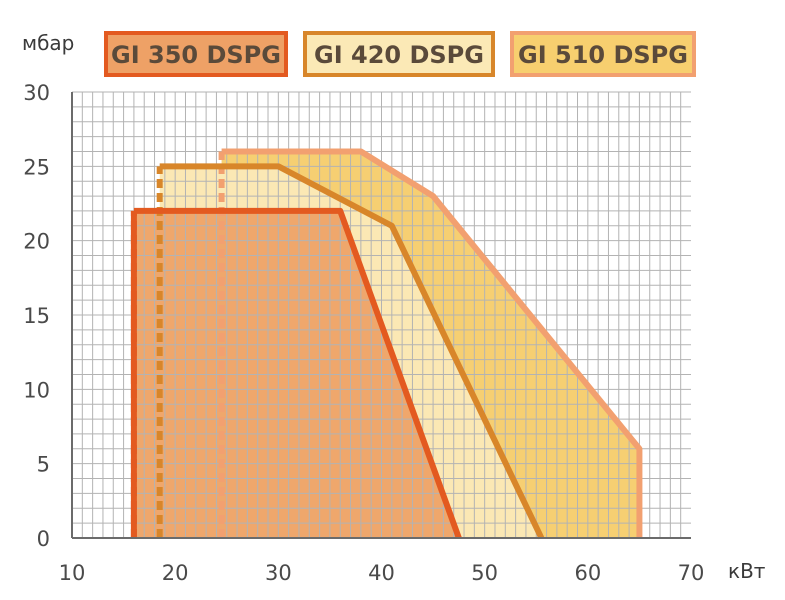 This screenshot has width=785, height=600. Describe the element at coordinates (36, 93) in the screenshot. I see `y-tick-label: 30` at that location.